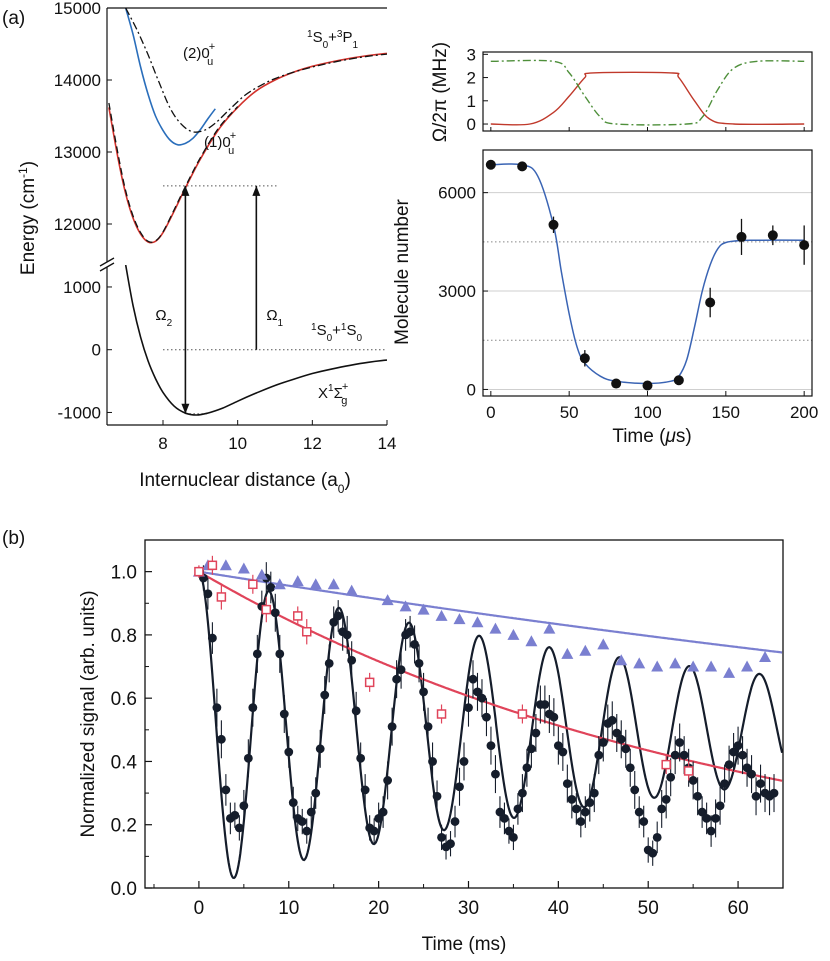 Image resolution: width=830 pixels, height=961 pixels. What do you see at coordinates (402, 271) in the screenshot?
I see `molecule-y-label: Molecule number` at bounding box center [402, 271].